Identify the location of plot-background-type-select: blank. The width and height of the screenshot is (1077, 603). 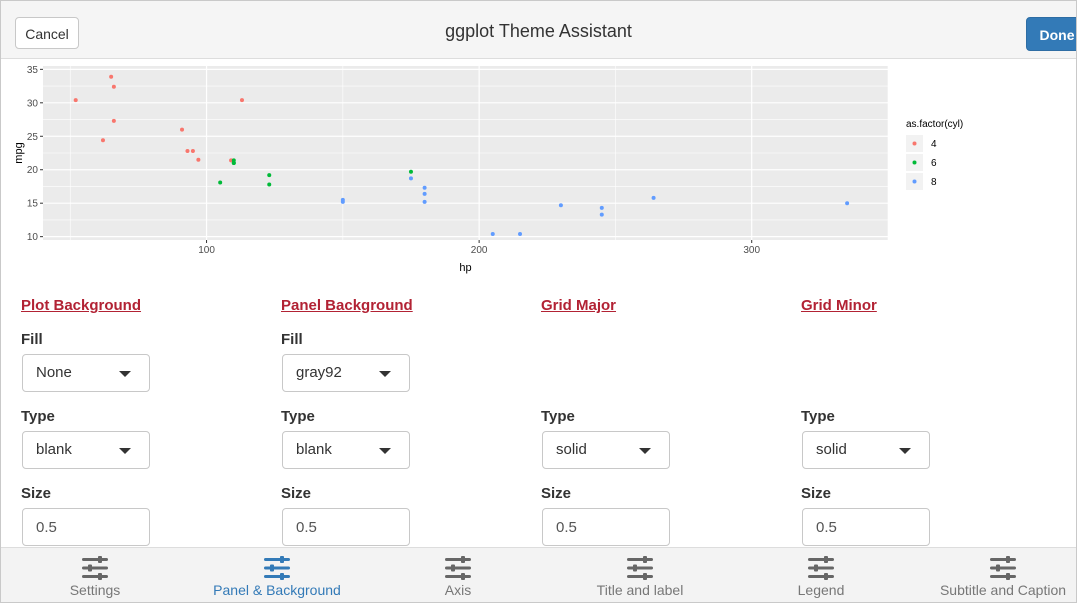
(86, 450).